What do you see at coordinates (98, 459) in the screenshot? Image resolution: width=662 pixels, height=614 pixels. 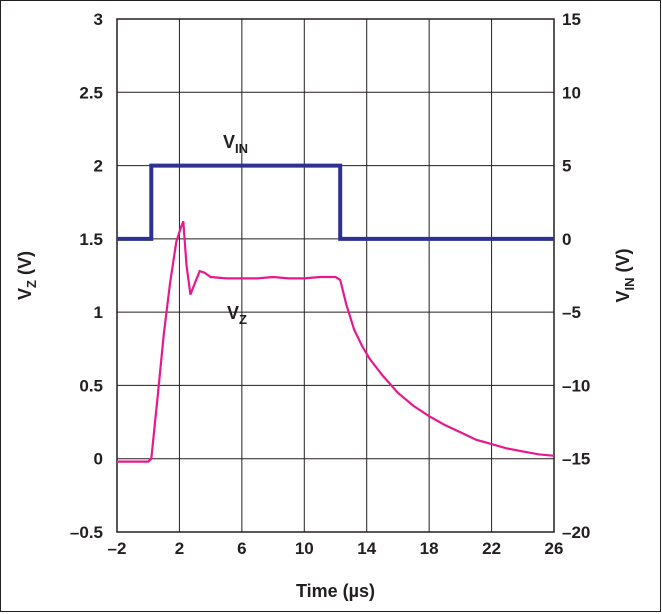 I see `y-left-tick-label: 0` at bounding box center [98, 459].